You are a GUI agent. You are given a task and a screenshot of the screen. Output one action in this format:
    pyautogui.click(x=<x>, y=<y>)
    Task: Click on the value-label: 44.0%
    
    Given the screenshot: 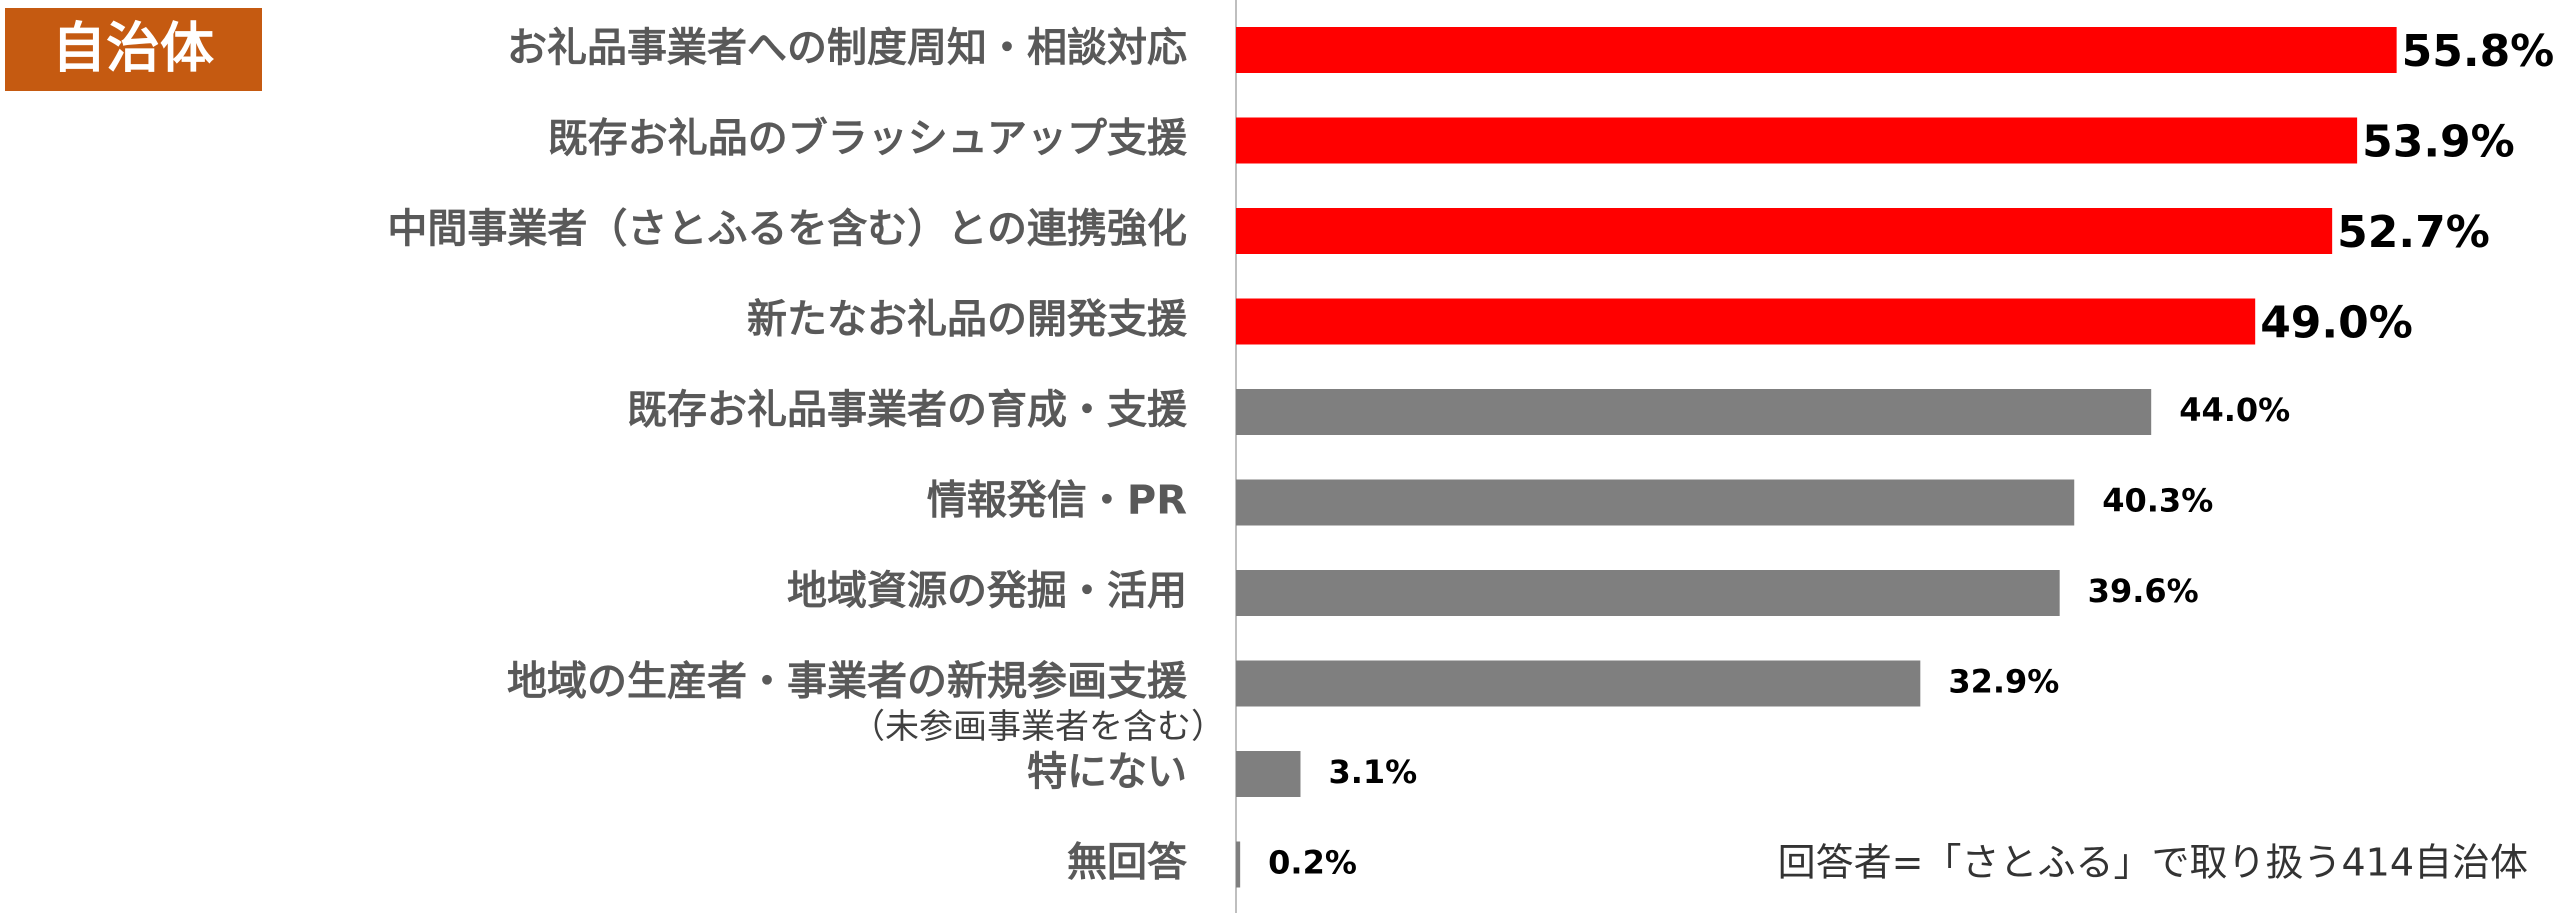 What is the action you would take?
    pyautogui.click(x=2234, y=410)
    